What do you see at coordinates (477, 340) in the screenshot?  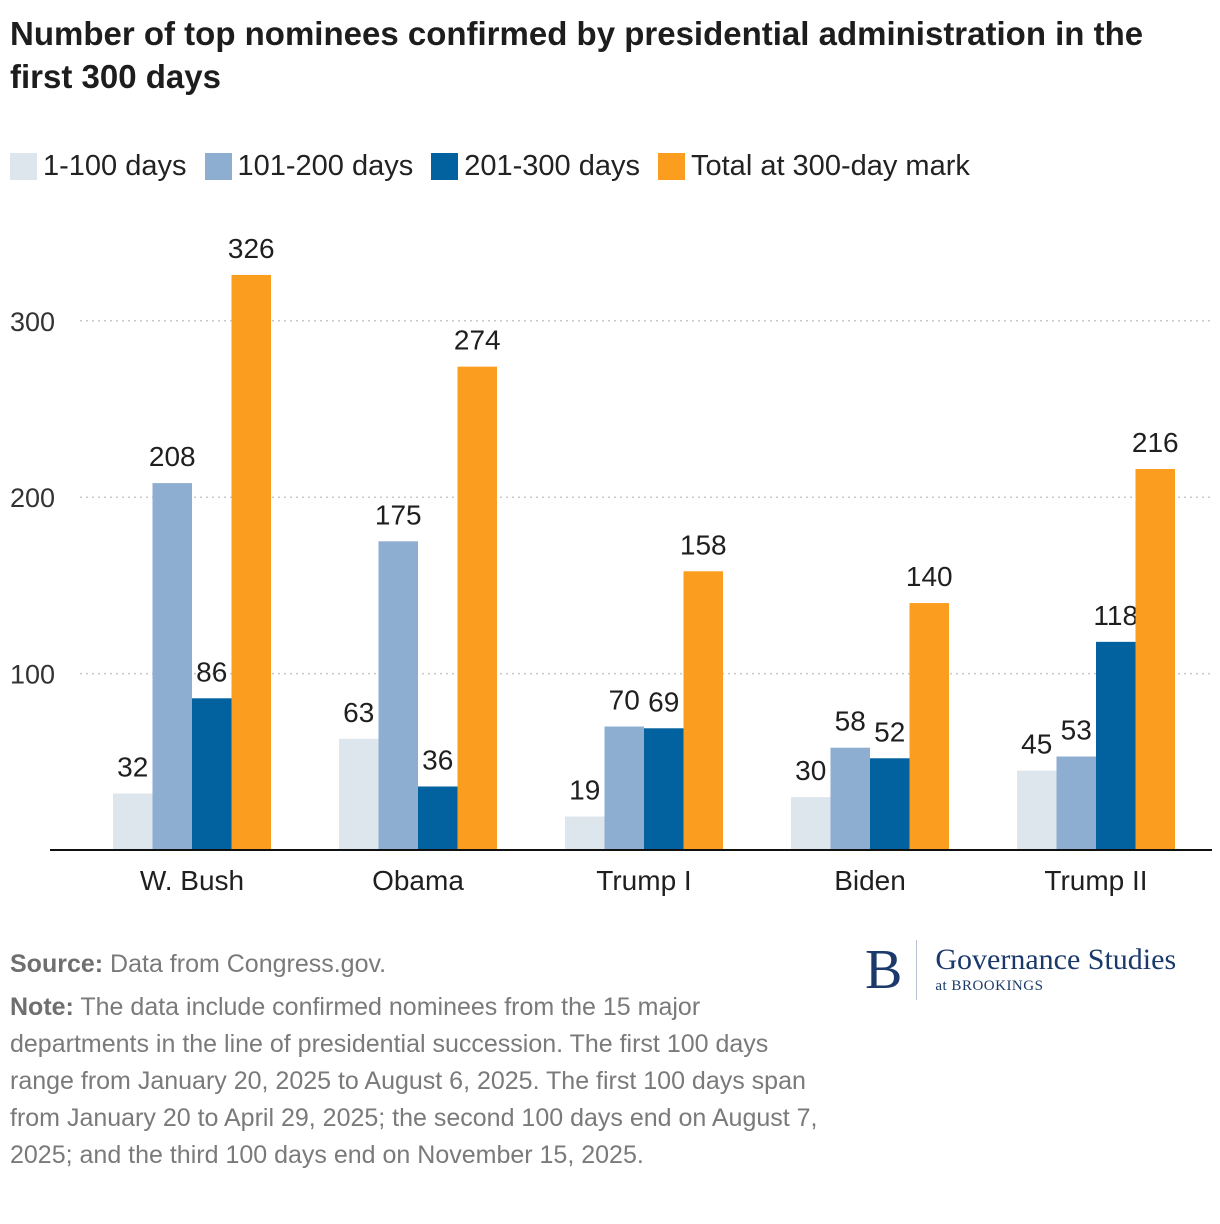 I see `data-label: 274` at bounding box center [477, 340].